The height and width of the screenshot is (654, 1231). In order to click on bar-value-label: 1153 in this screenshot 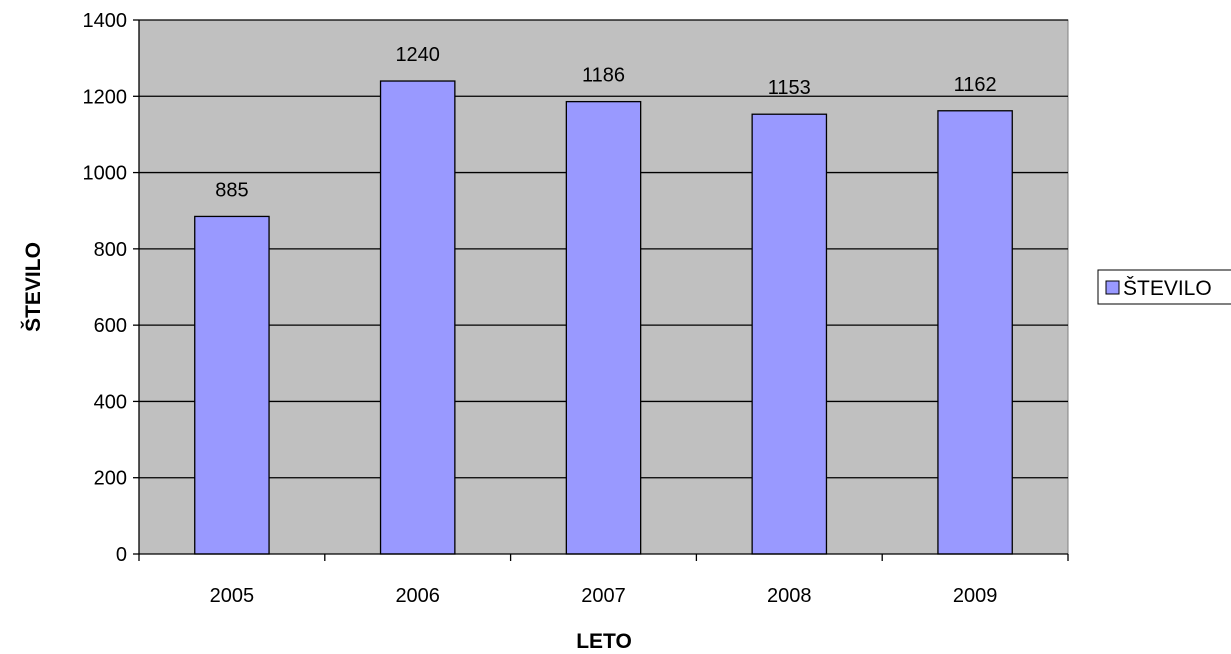, I will do `click(789, 88)`.